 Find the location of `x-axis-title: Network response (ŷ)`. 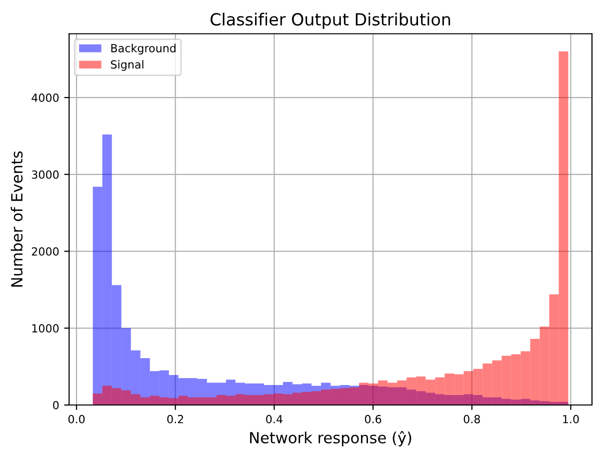

x-axis-title: Network response (ŷ) is located at coordinates (331, 438).